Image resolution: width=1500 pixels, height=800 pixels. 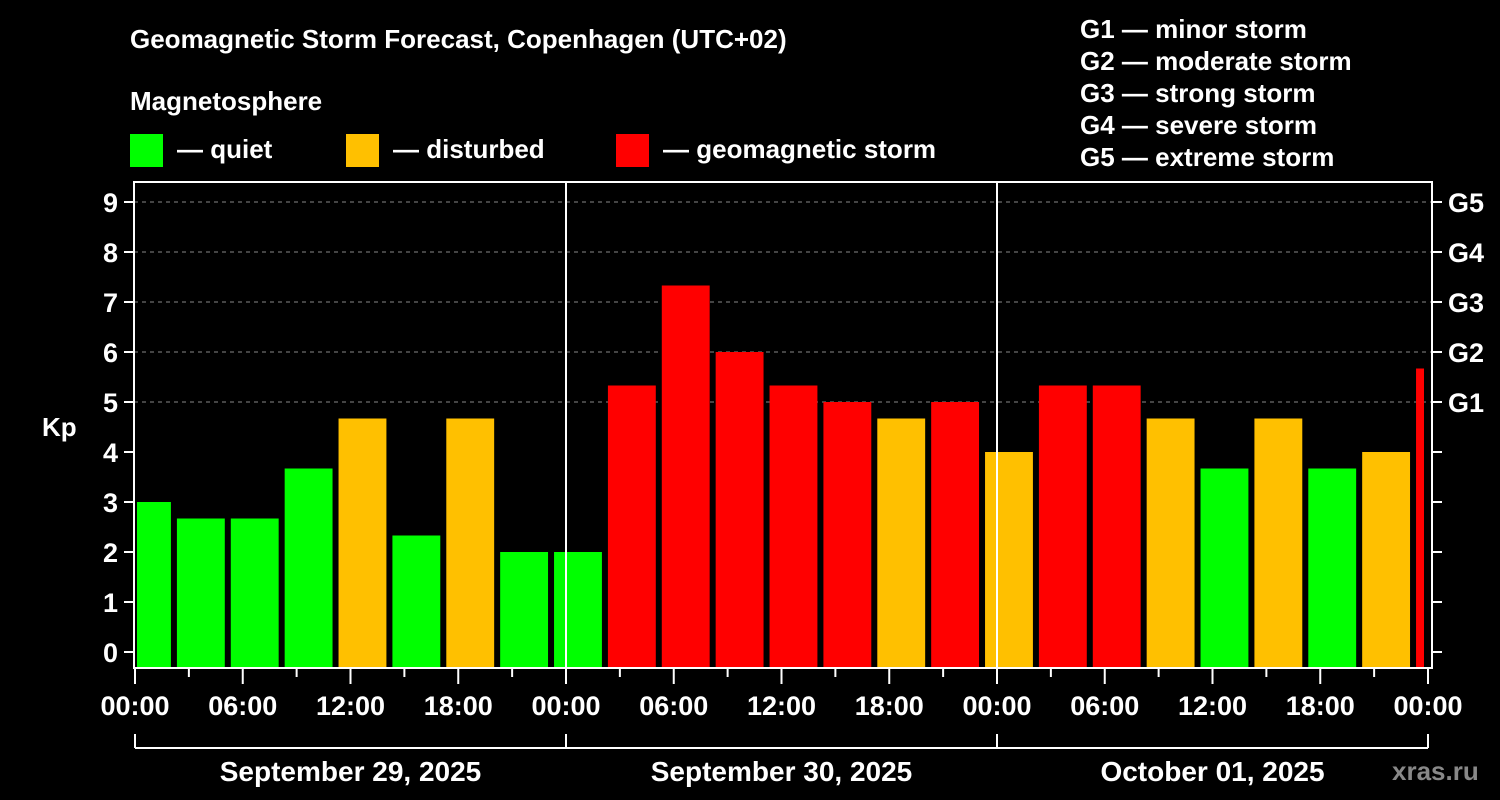 I want to click on g-scale-label: G4, so click(x=1466, y=253).